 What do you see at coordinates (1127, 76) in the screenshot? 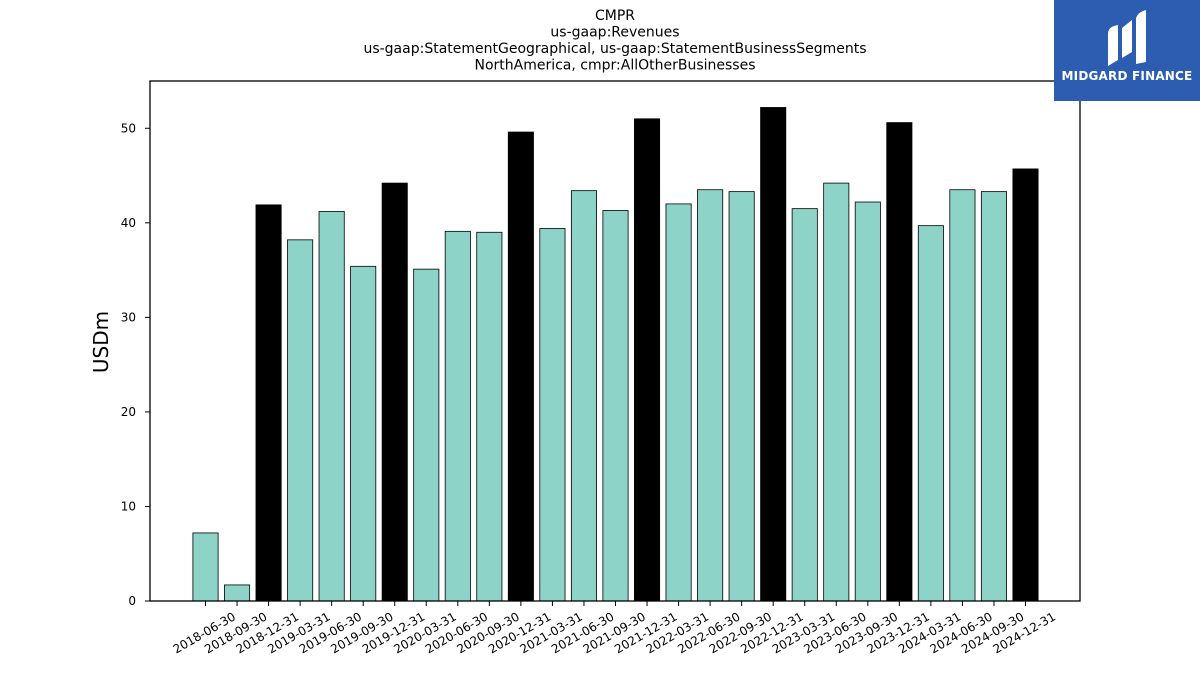
I see `logo-text: MIDGARD FINANCE` at bounding box center [1127, 76].